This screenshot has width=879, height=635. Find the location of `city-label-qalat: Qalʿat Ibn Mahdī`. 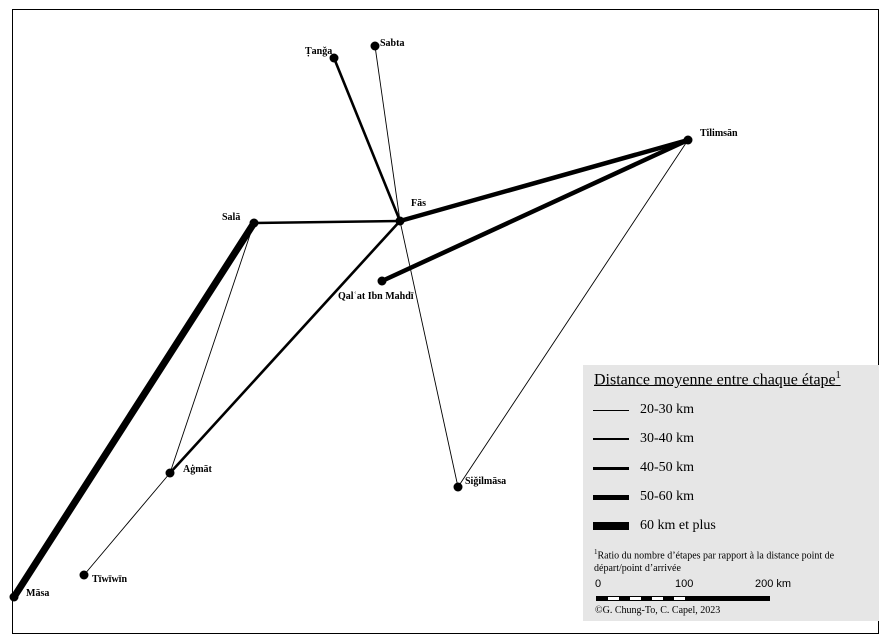

city-label-qalat: Qalʿat Ibn Mahdī is located at coordinates (376, 296).